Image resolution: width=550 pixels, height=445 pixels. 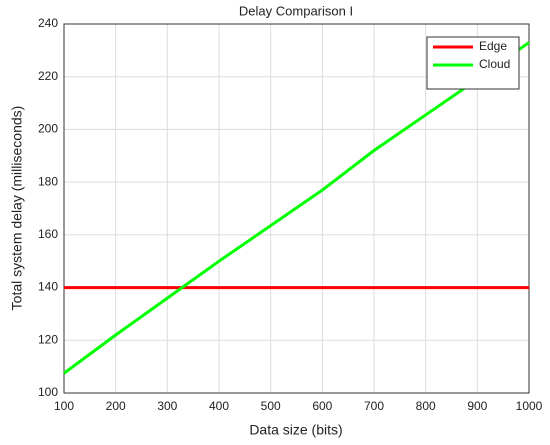 What do you see at coordinates (473, 63) in the screenshot?
I see `legend: Edge Cloud` at bounding box center [473, 63].